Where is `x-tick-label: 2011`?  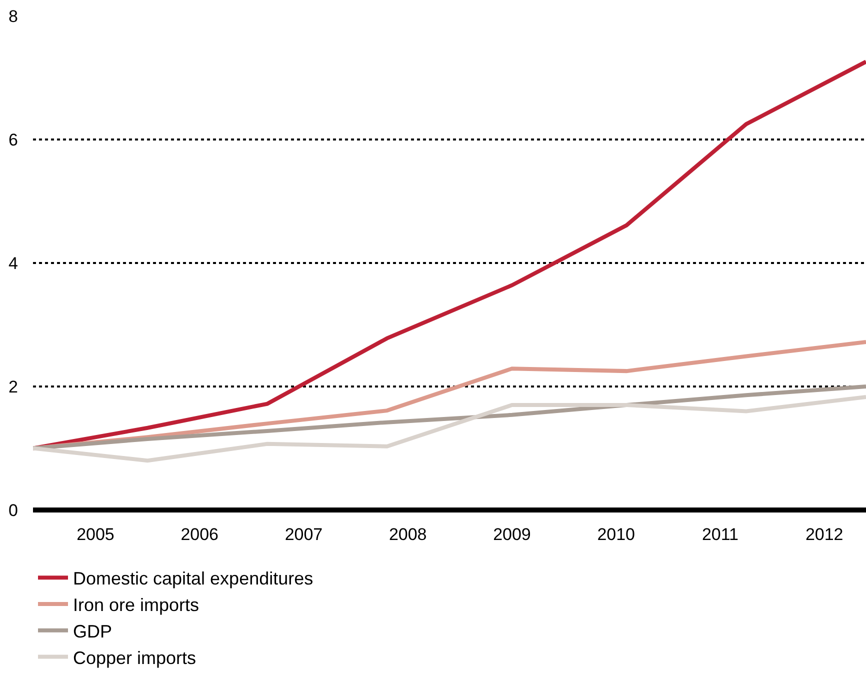 x-tick-label: 2011 is located at coordinates (720, 534).